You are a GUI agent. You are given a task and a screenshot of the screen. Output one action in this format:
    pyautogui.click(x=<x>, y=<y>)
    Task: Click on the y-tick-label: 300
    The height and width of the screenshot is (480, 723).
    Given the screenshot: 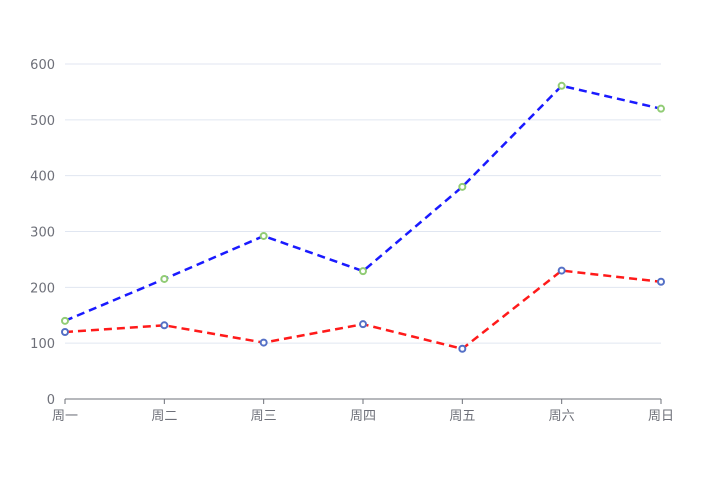 What is the action you would take?
    pyautogui.click(x=42, y=233)
    